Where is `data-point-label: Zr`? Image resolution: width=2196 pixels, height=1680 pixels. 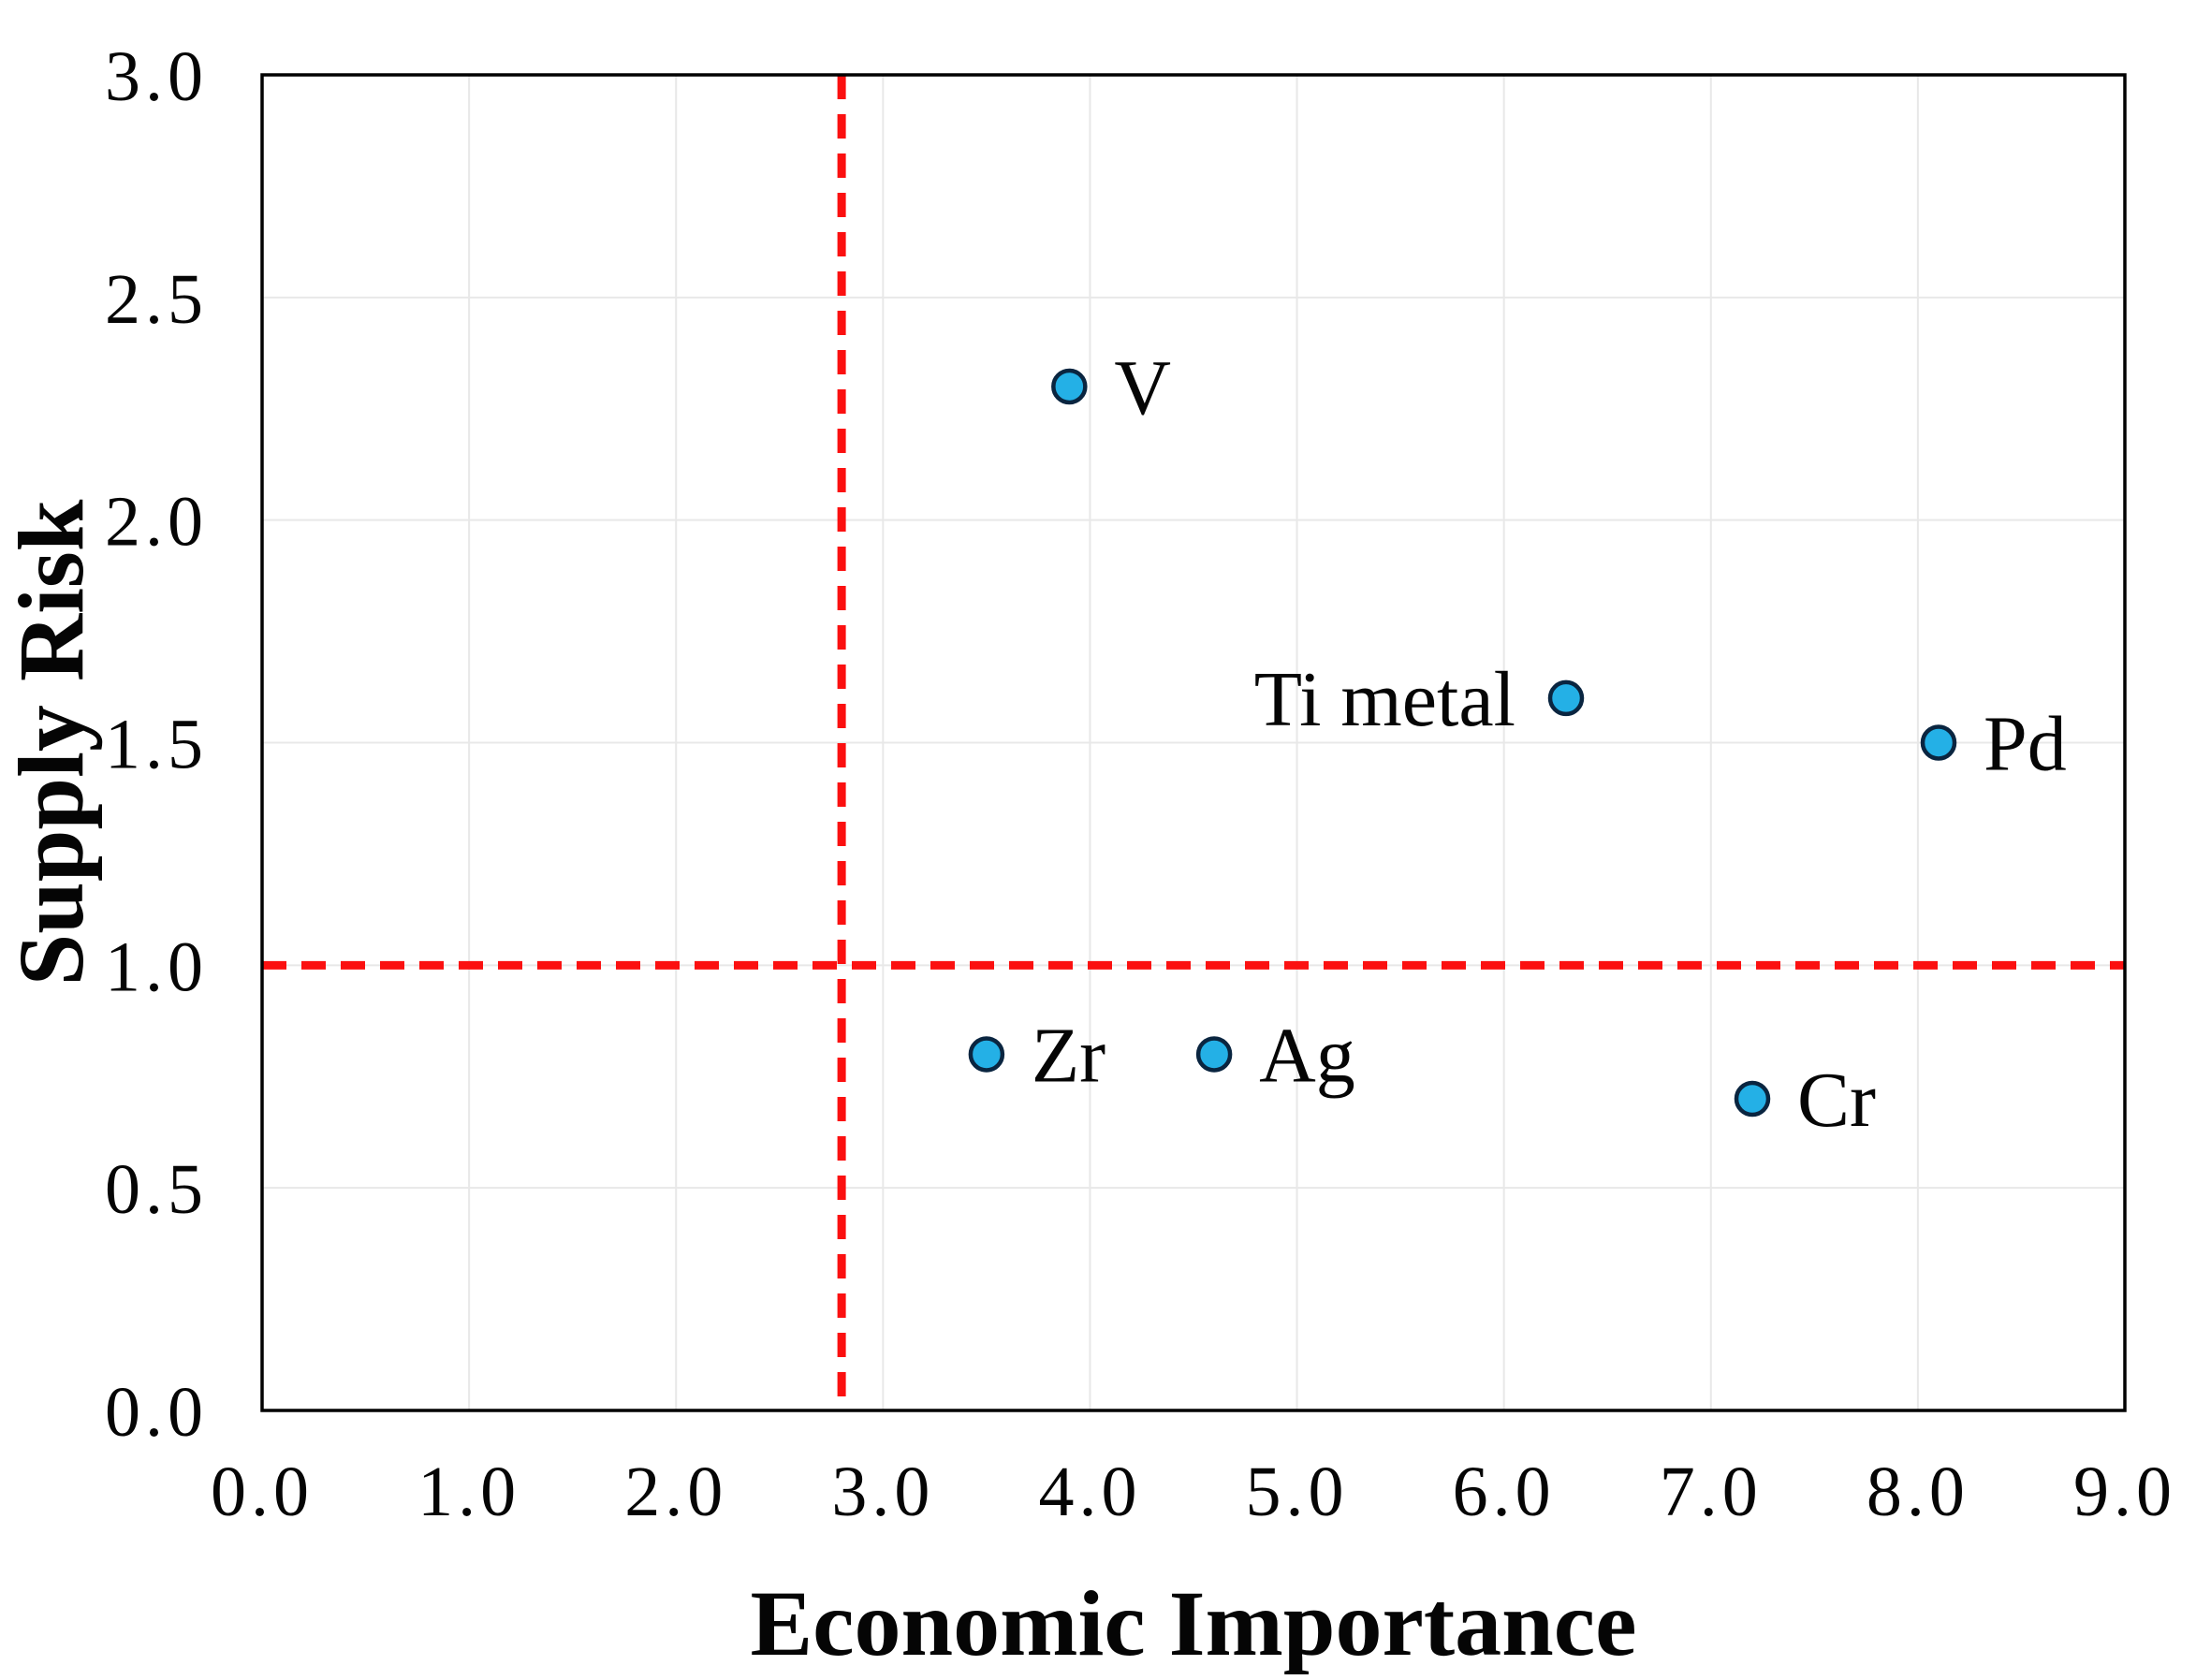 data-point-label: Zr is located at coordinates (1068, 1055).